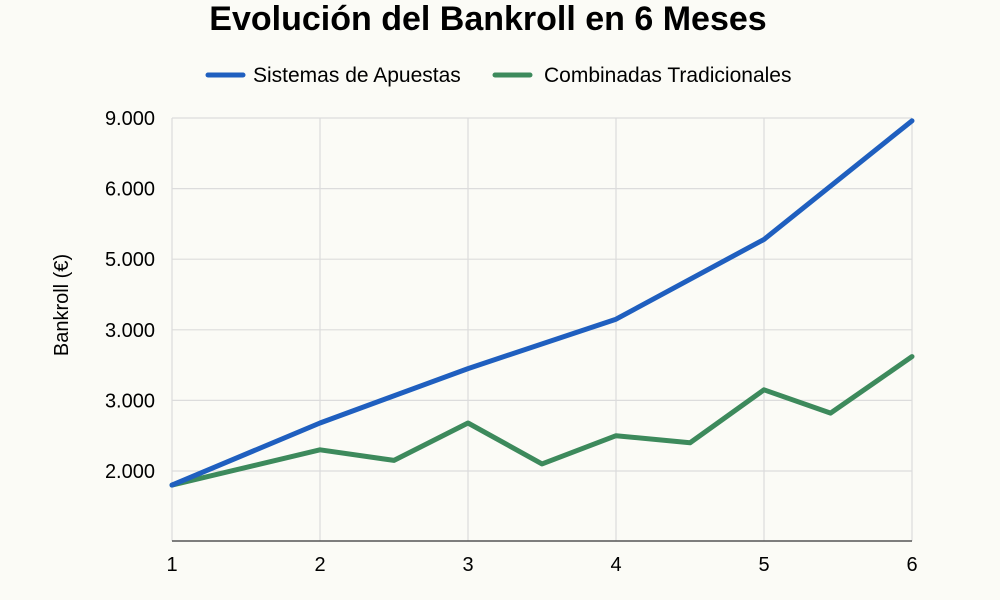  What do you see at coordinates (763, 565) in the screenshot?
I see `x-tick-label: 5` at bounding box center [763, 565].